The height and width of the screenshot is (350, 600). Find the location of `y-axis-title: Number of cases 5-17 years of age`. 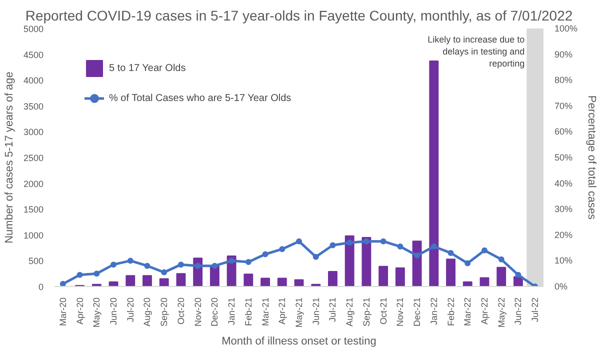

y-axis-title: Number of cases 5-17 years of age is located at coordinates (9, 158).